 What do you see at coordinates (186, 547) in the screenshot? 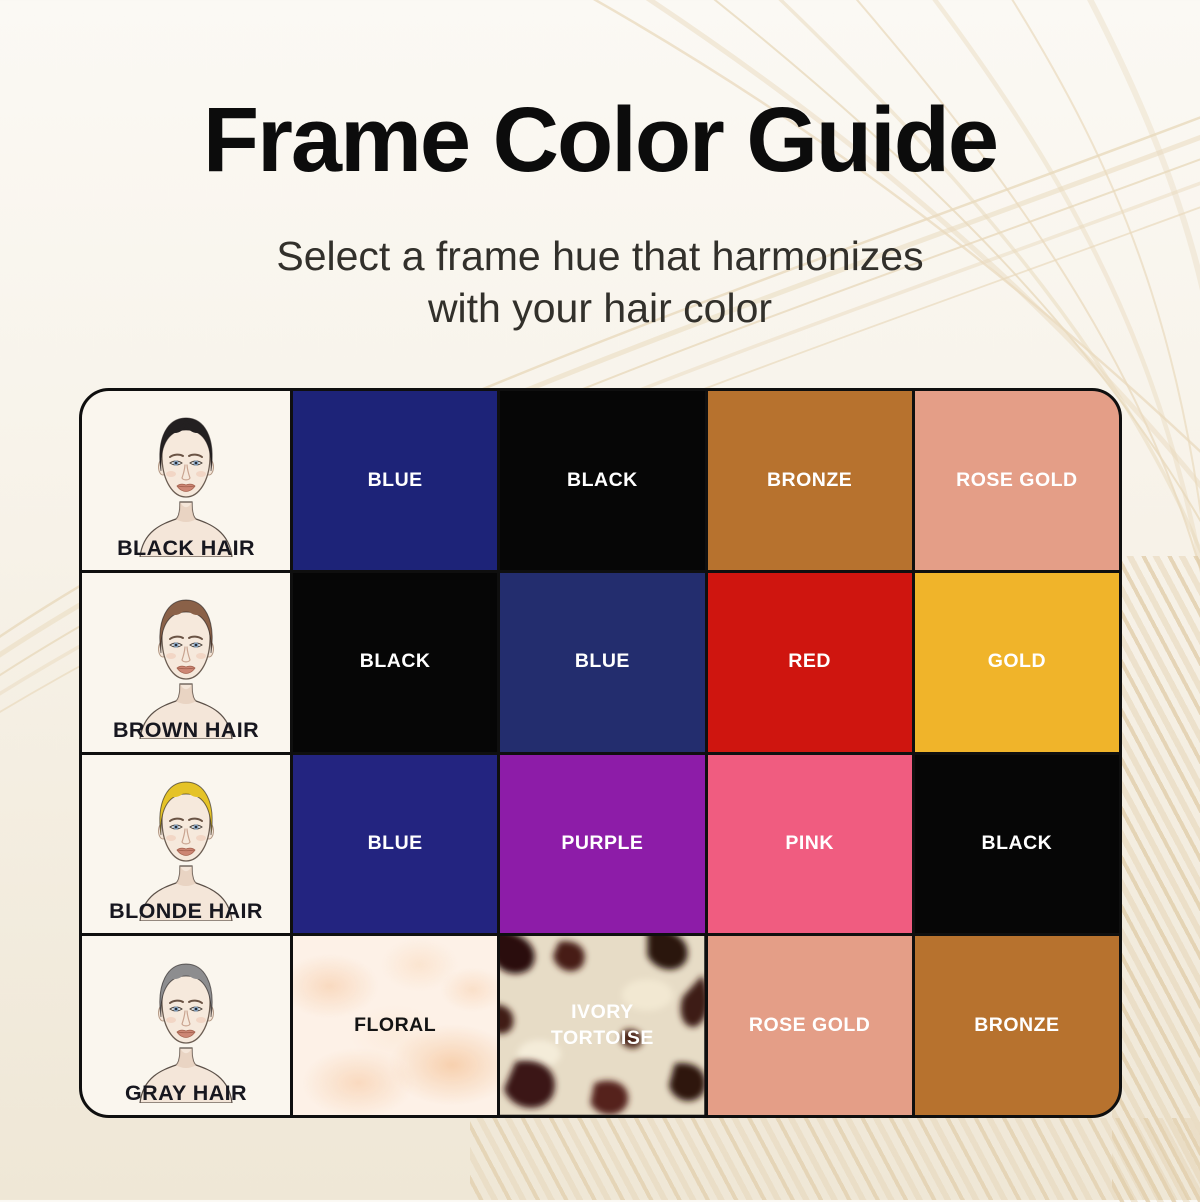
I see `hair-label: BLACK HAIR` at bounding box center [186, 547].